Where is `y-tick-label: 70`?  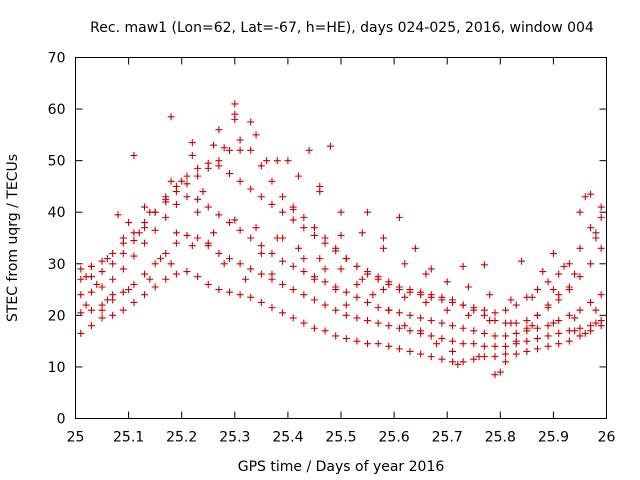
y-tick-label: 70 is located at coordinates (57, 59).